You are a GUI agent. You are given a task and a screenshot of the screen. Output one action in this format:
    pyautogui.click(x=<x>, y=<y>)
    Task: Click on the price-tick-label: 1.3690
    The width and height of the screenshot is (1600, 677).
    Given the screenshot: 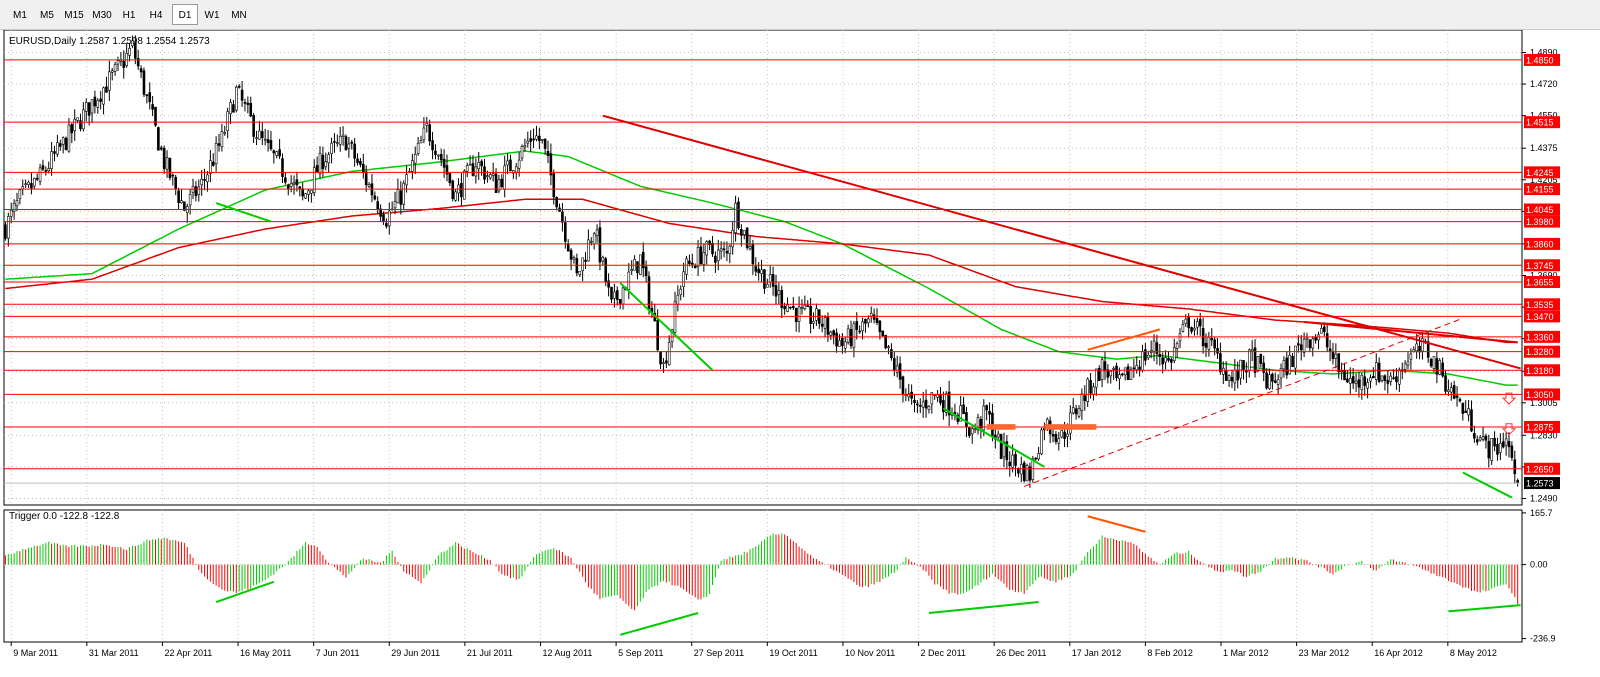 What is the action you would take?
    pyautogui.click(x=1544, y=275)
    